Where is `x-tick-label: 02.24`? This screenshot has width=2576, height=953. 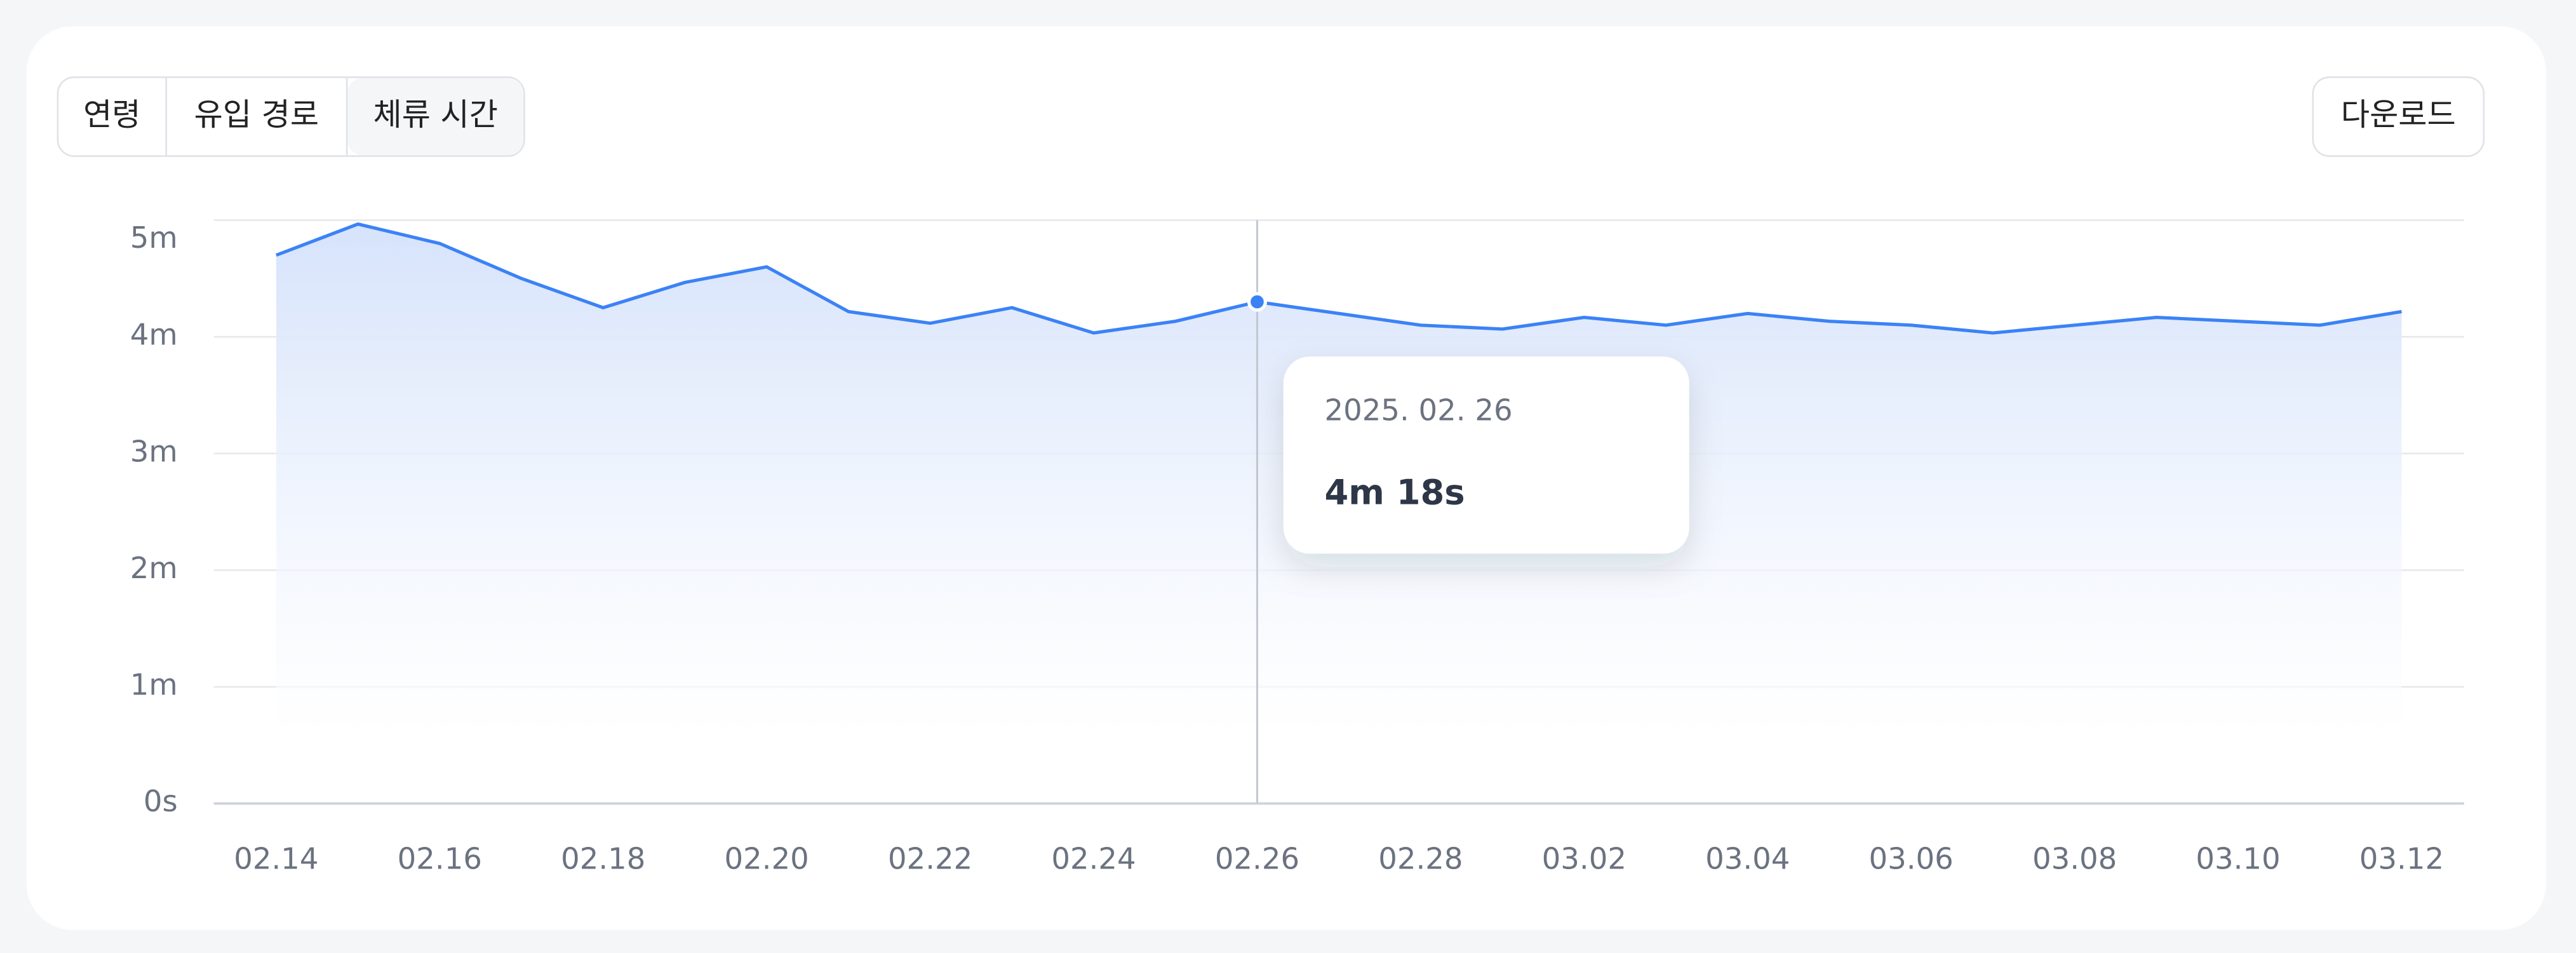 x-tick-label: 02.24 is located at coordinates (1093, 859).